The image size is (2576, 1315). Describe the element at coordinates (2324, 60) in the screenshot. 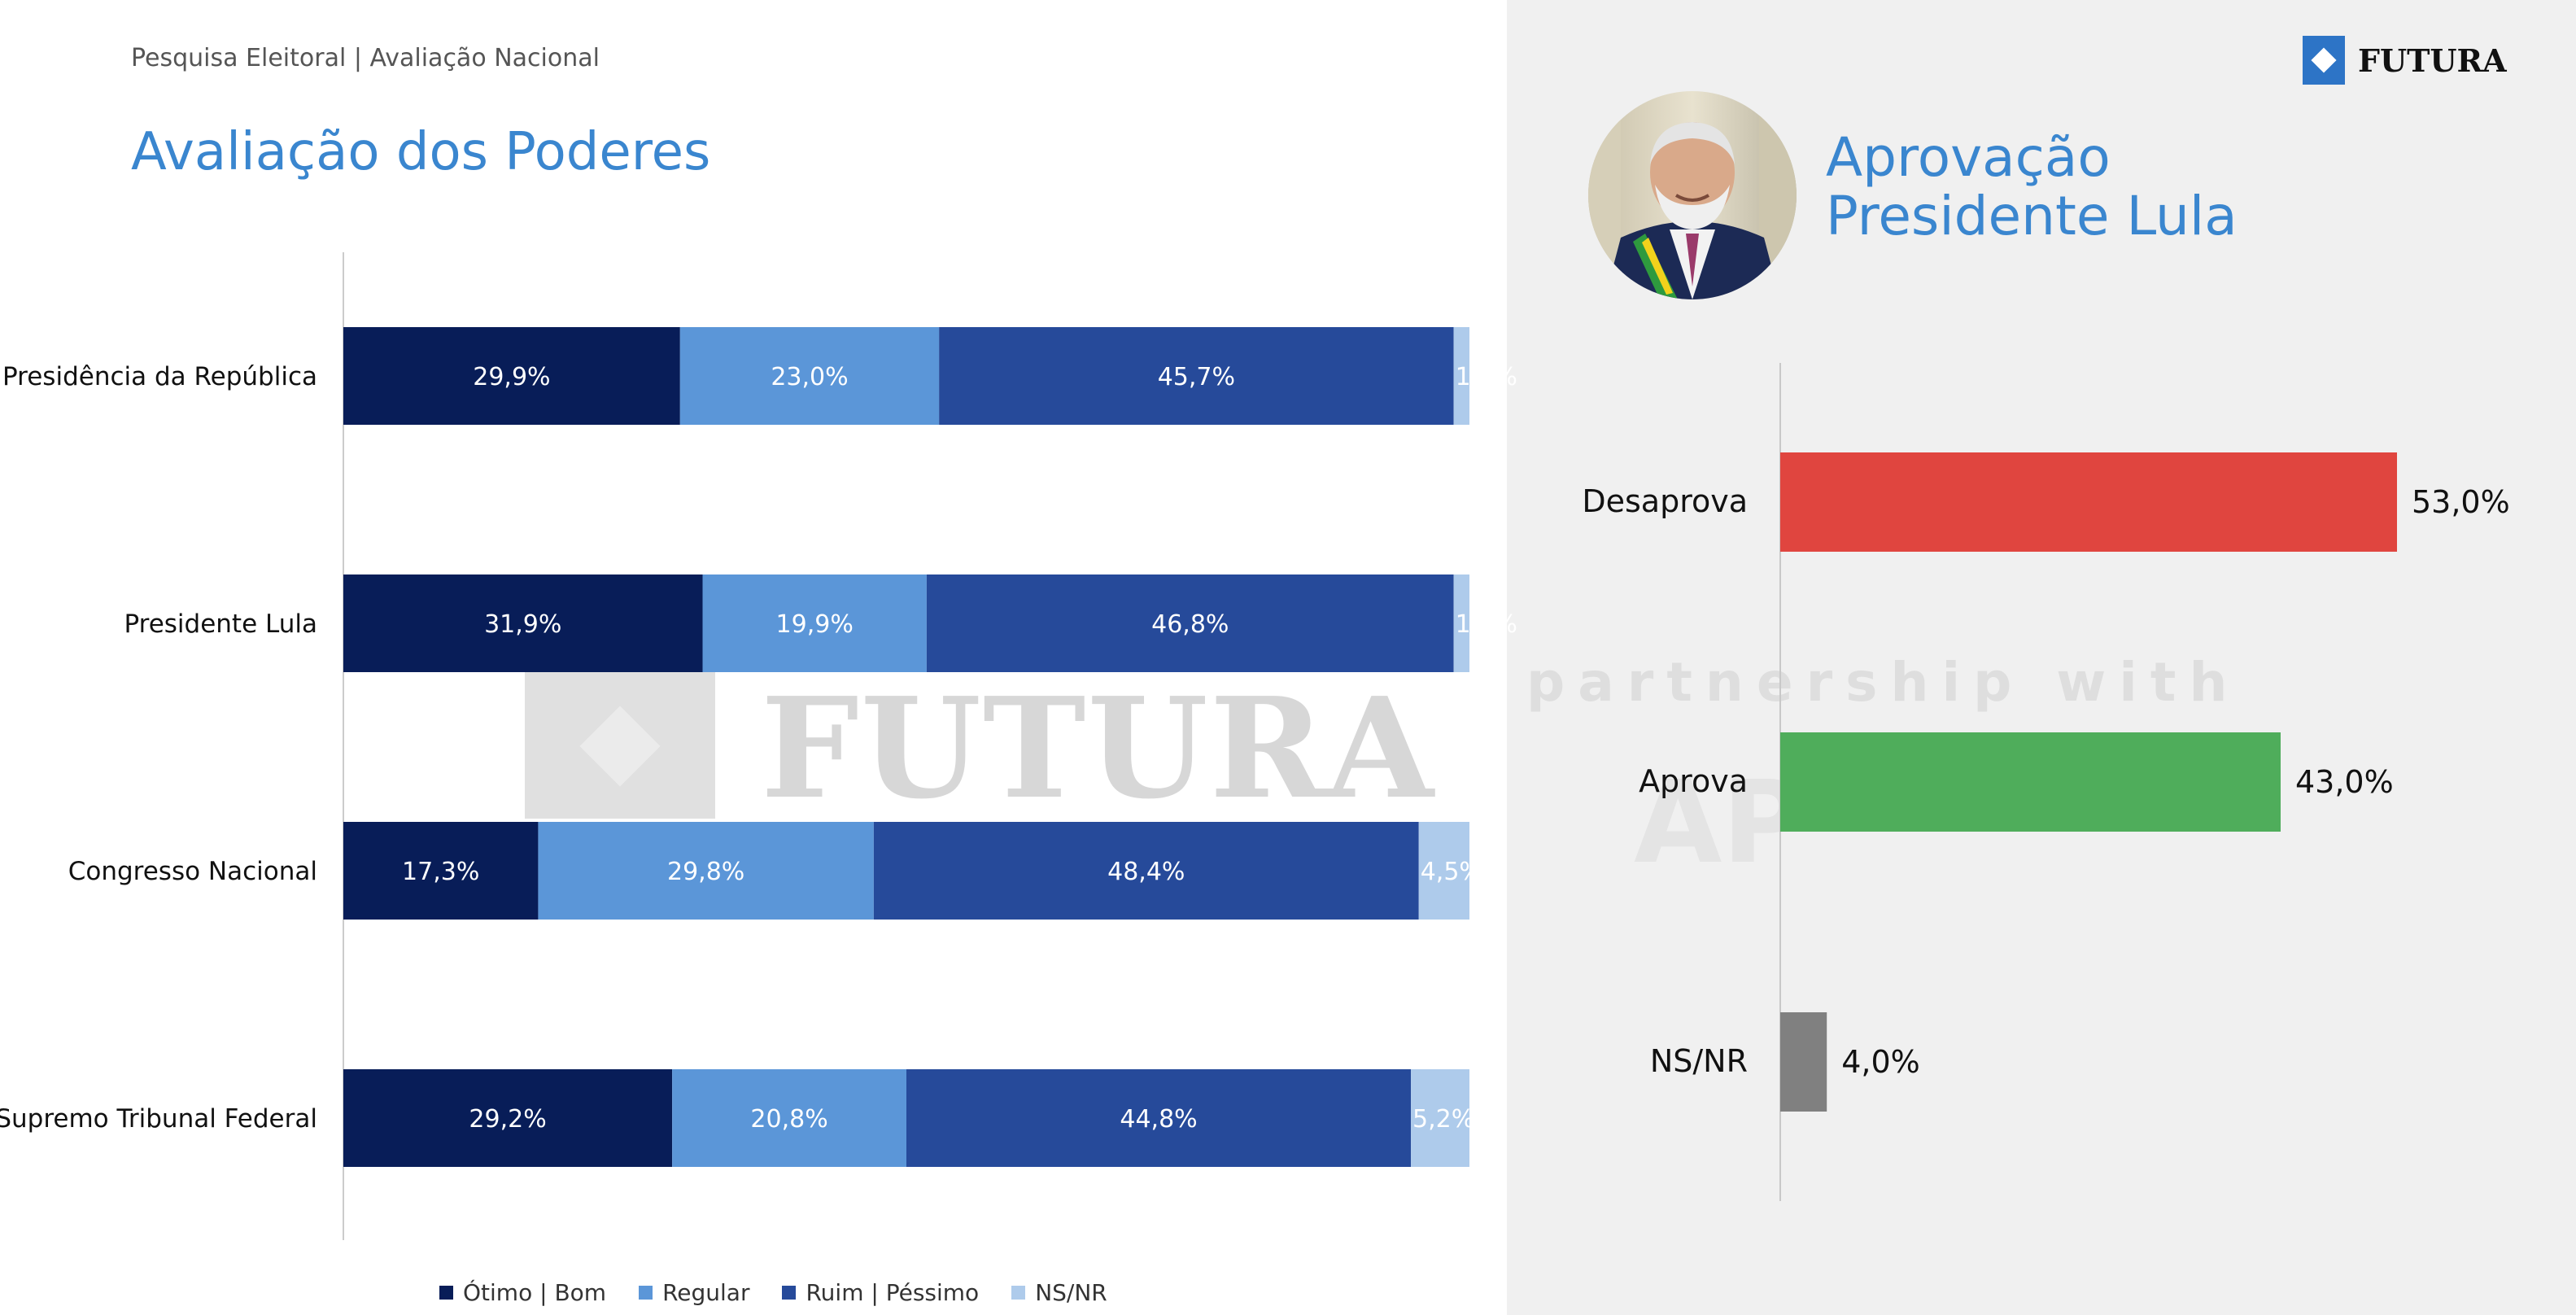

I see `futura-logo-icon` at that location.